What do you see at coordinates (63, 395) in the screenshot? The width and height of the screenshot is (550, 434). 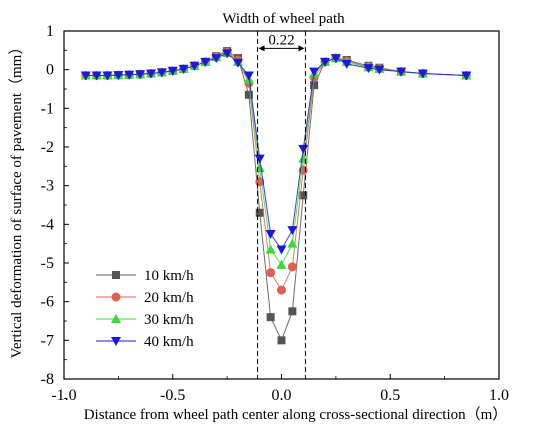 I see `x-tick-label: -1.0` at bounding box center [63, 395].